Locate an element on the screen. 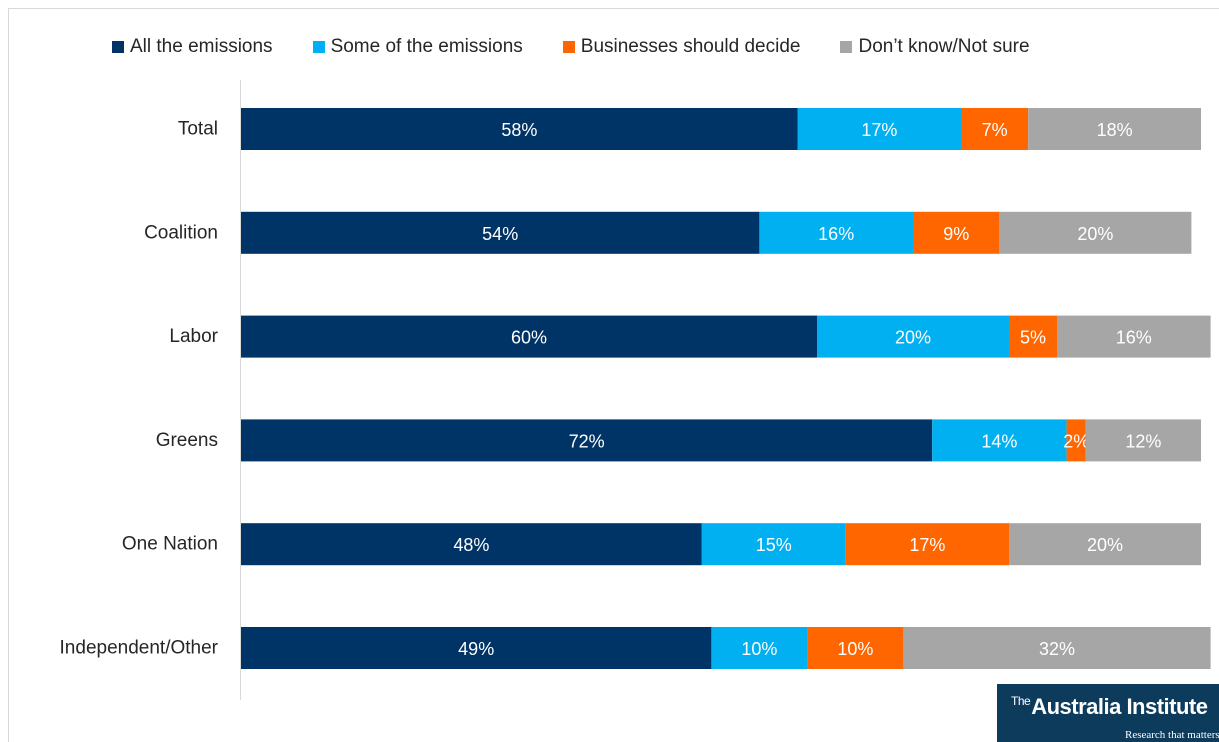 Image resolution: width=1219 pixels, height=742 pixels. category-label: Total is located at coordinates (198, 129).